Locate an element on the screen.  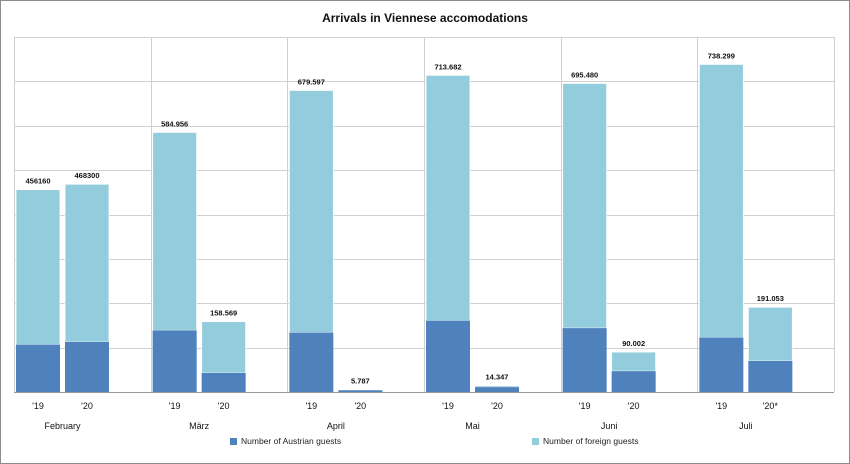
group-label: März is located at coordinates (199, 426).